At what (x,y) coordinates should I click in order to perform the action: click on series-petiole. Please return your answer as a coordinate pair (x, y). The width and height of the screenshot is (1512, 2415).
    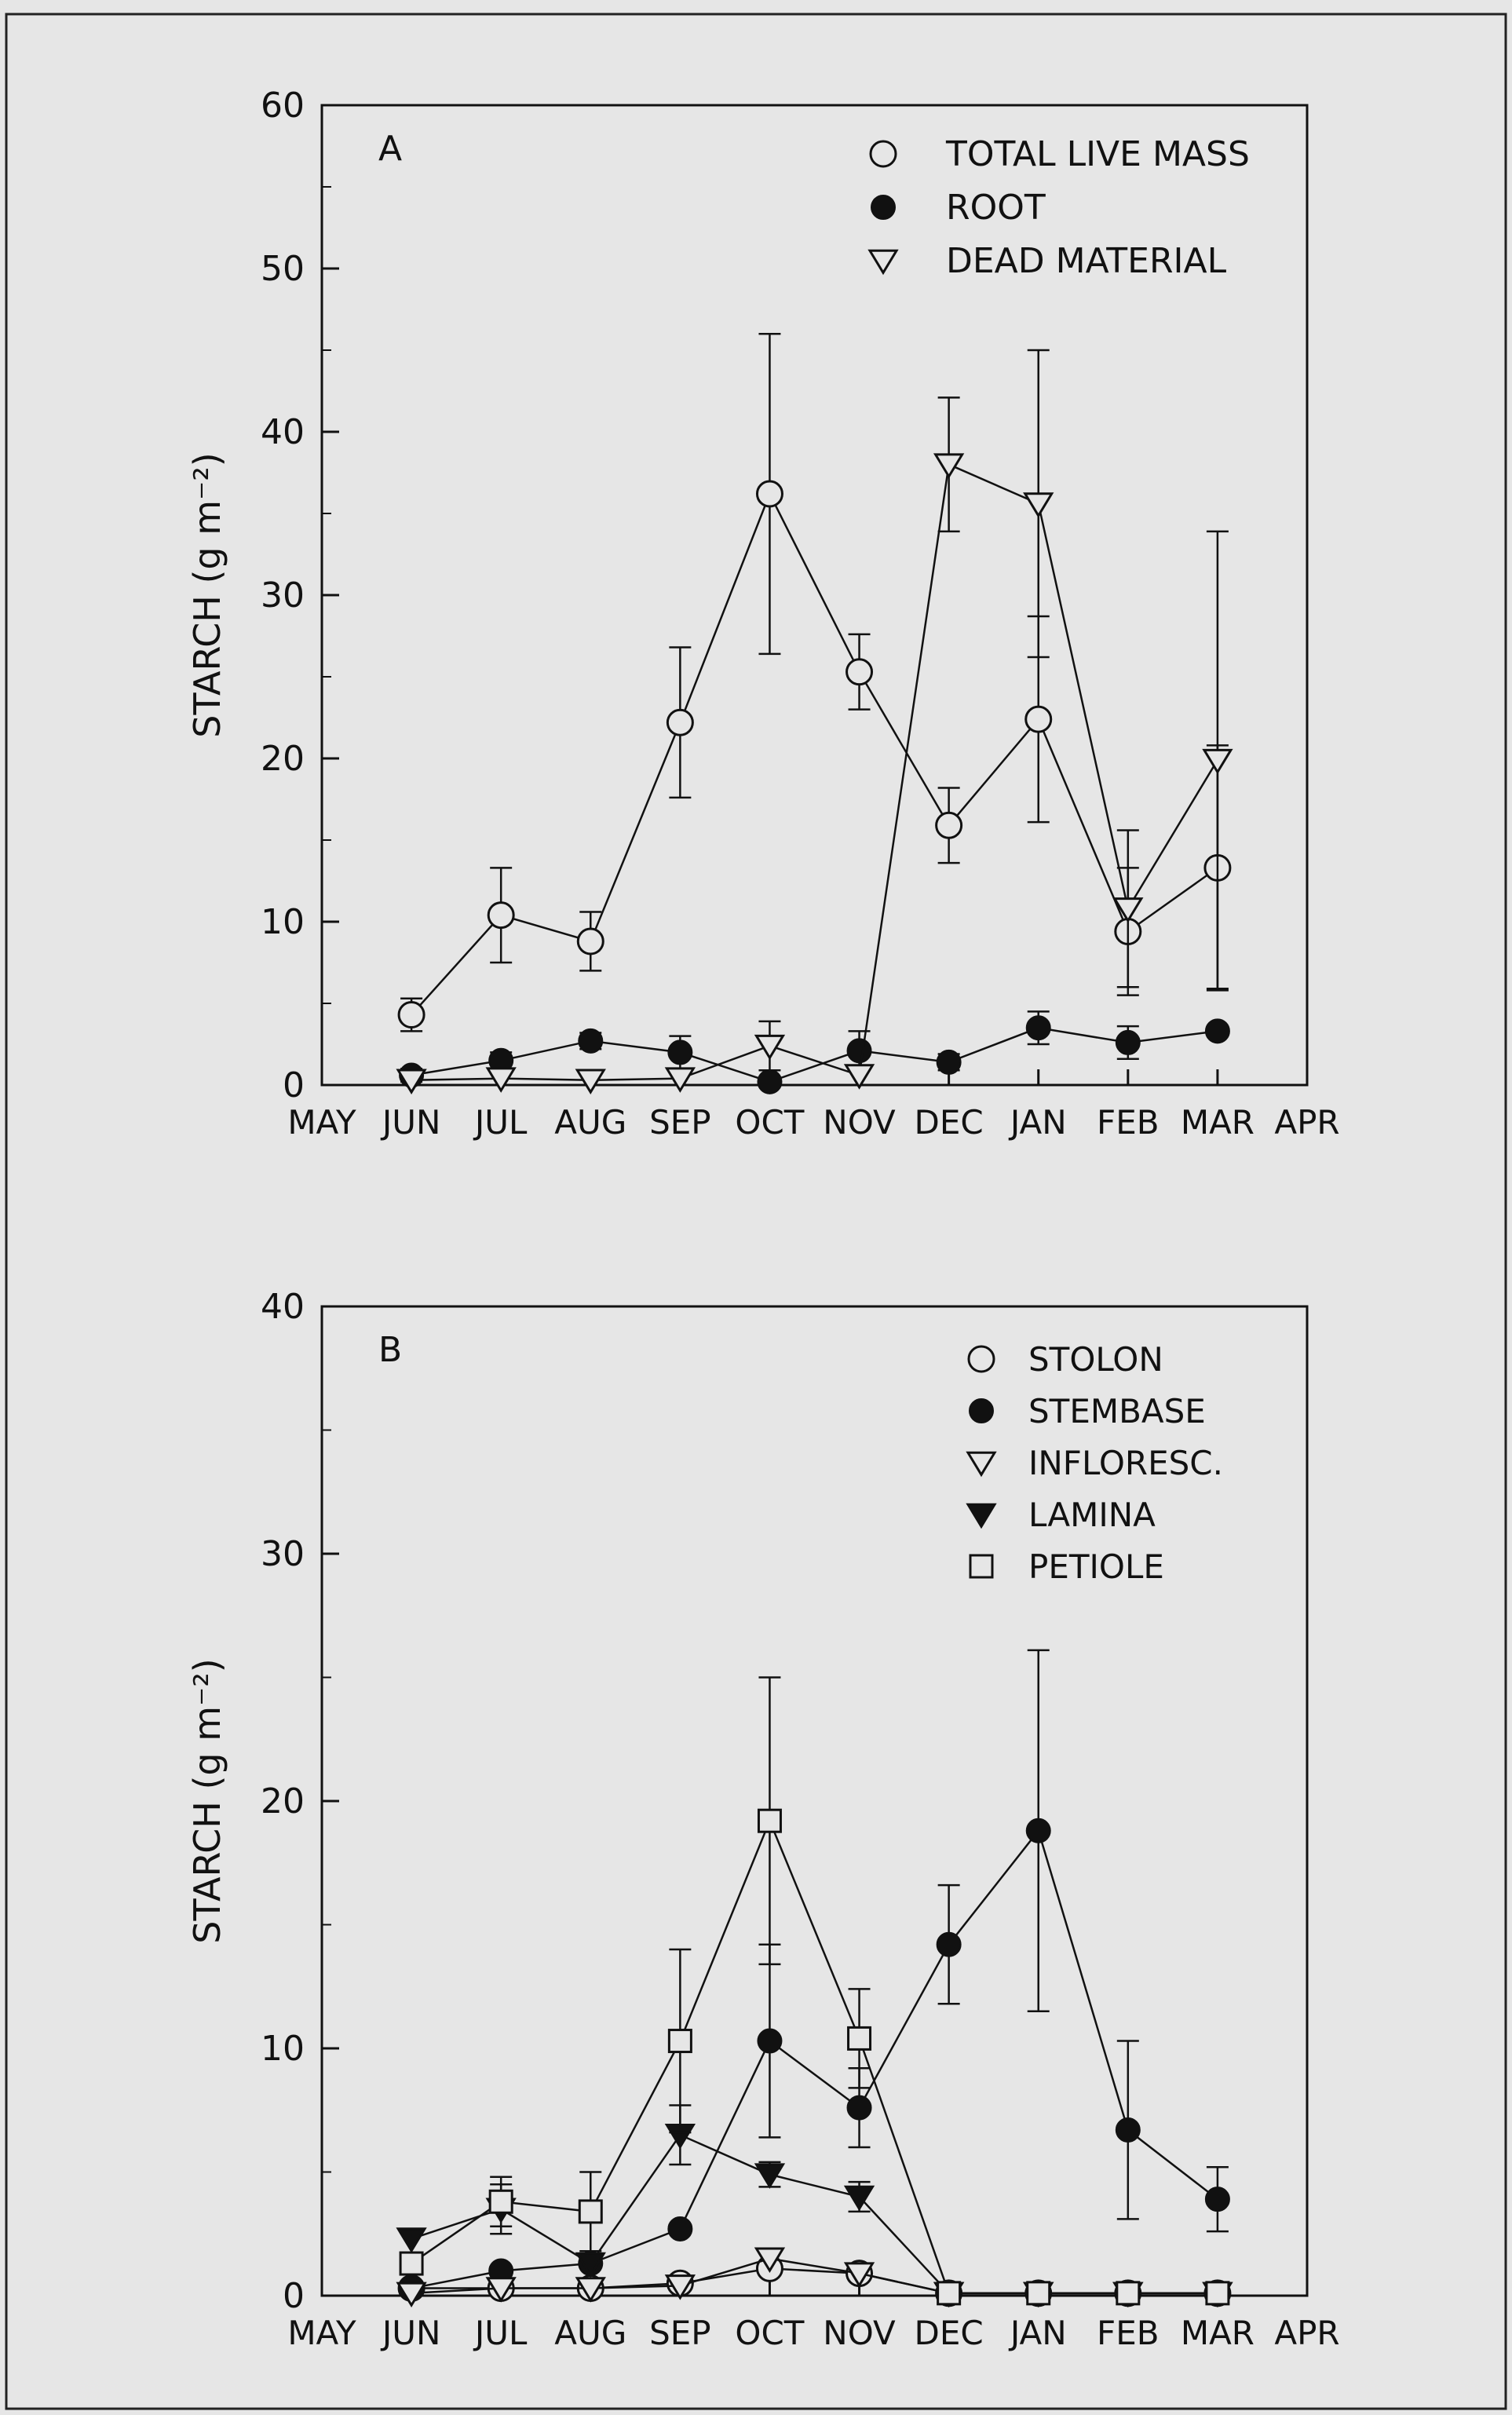
    Looking at the image, I should click on (814, 1991).